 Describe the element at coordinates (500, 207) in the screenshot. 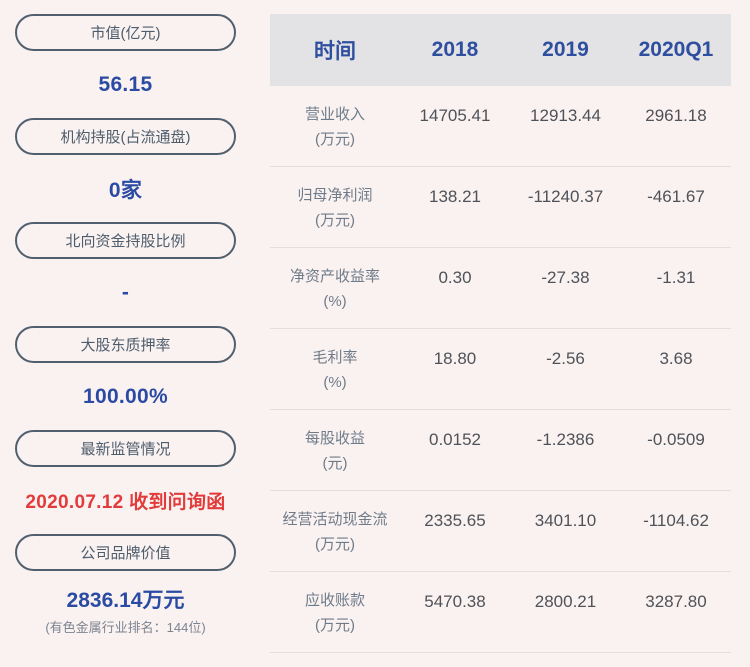

I see `table-row-net-profit: 归母净利润 (万元) 138.21 -11240.37 -461.67` at that location.